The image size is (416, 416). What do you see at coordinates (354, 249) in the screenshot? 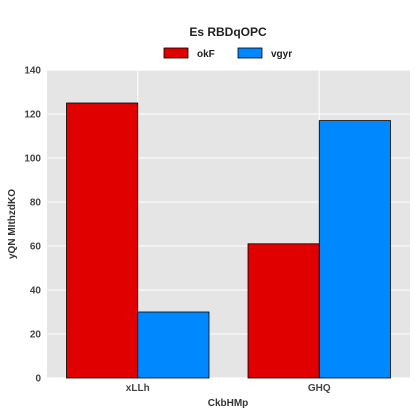
I see `bar-vgyr-GHQ` at bounding box center [354, 249].